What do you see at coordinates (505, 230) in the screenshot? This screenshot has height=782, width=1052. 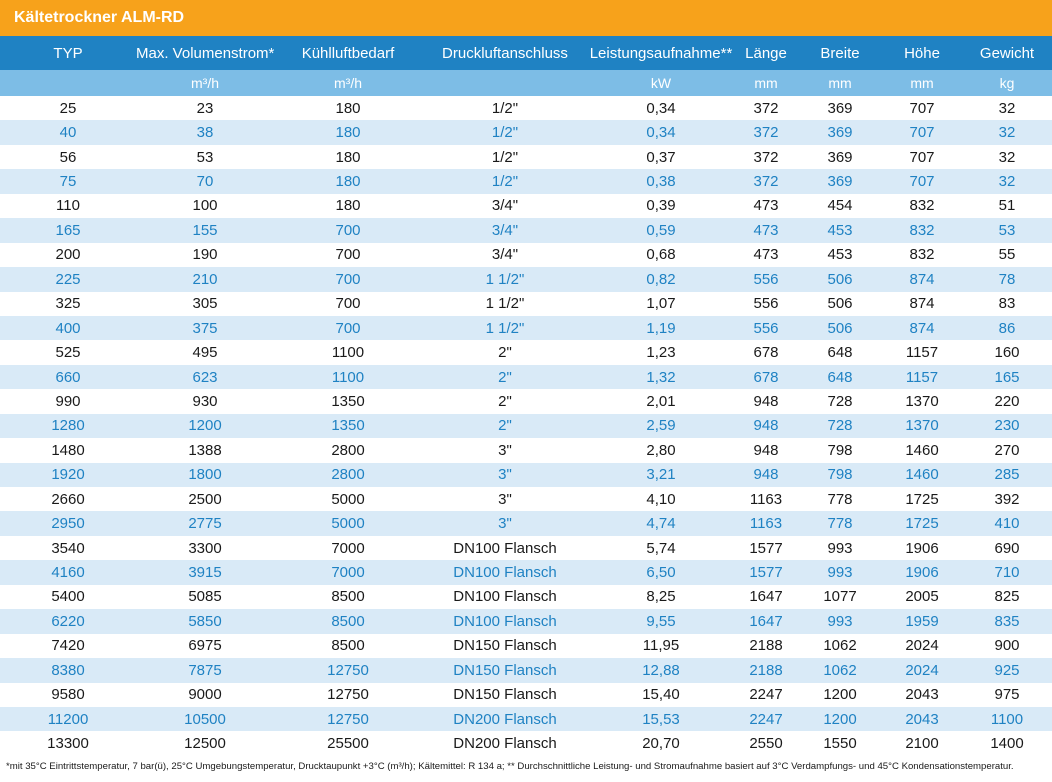 I see `table-cell: 3/4"` at bounding box center [505, 230].